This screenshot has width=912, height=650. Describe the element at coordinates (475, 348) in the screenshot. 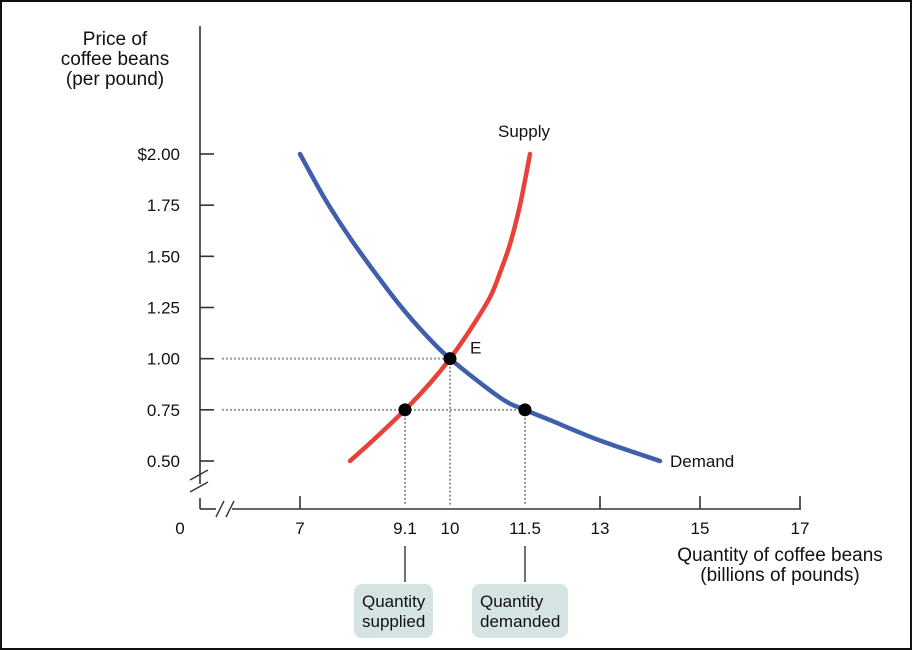

I see `equilibrium-label: E` at that location.